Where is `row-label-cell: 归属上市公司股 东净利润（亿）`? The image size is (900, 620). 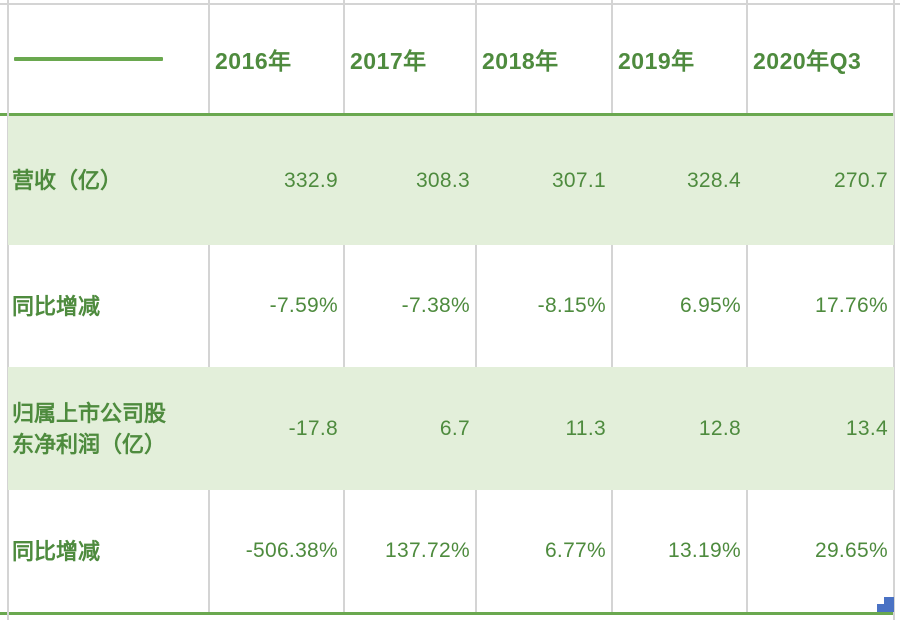 row-label-cell: 归属上市公司股 东净利润（亿） is located at coordinates (108, 428).